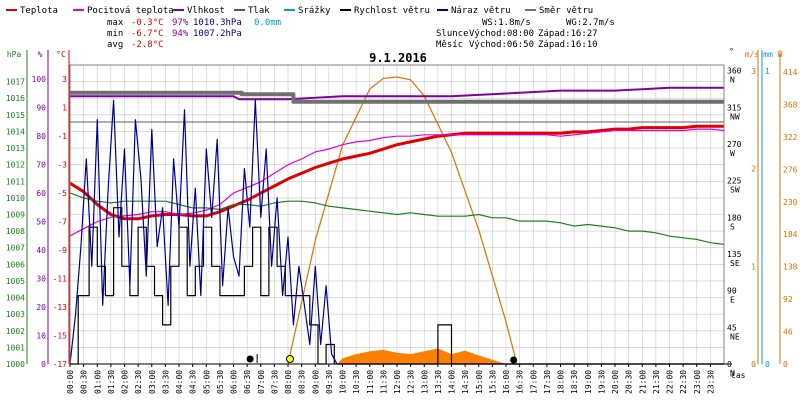 This screenshot has height=400, width=800. Describe the element at coordinates (449, 45) in the screenshot. I see `astro-moon-label: Měsíc` at that location.